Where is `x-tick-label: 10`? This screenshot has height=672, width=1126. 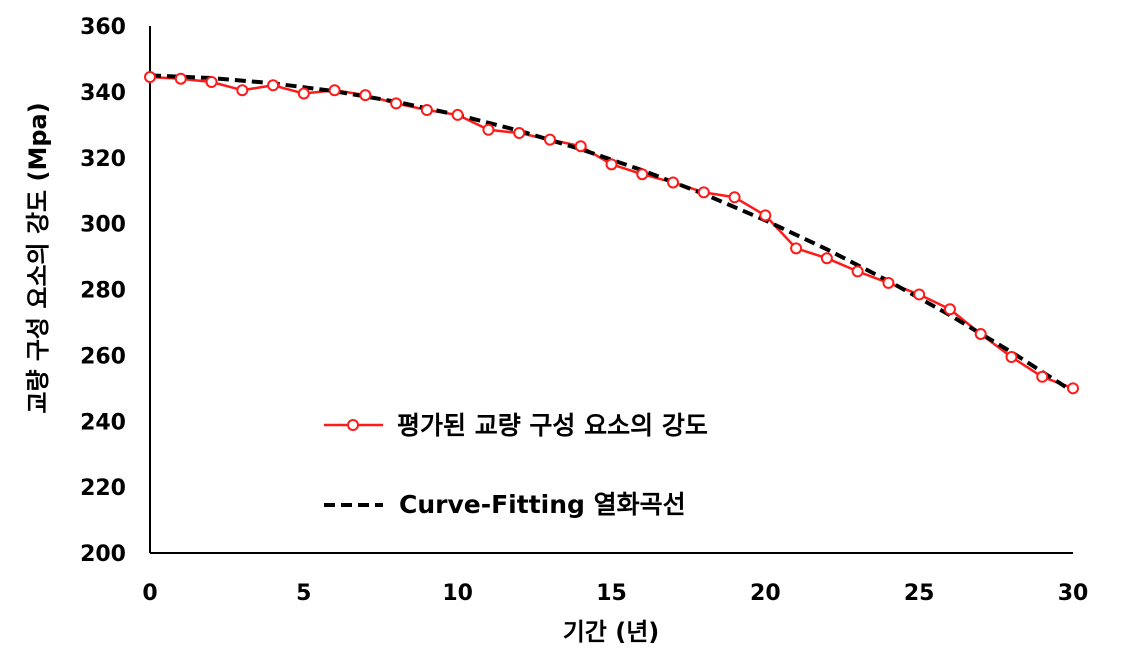
x-tick-label: 10 is located at coordinates (457, 593).